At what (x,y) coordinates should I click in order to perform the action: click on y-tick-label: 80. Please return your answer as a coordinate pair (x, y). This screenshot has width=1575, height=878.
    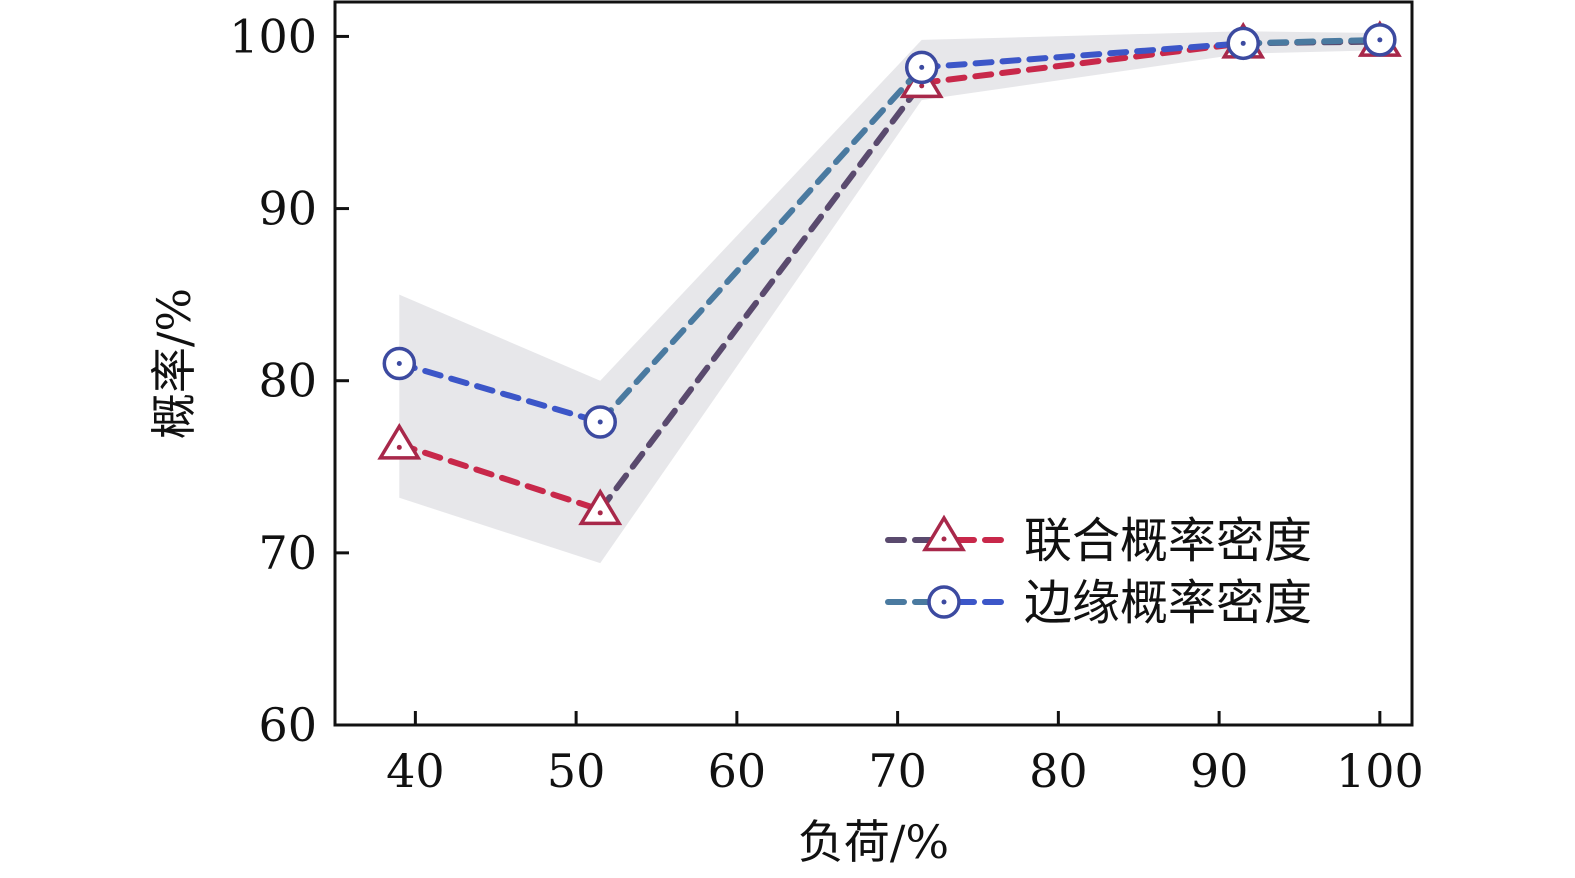
    Looking at the image, I should click on (287, 381).